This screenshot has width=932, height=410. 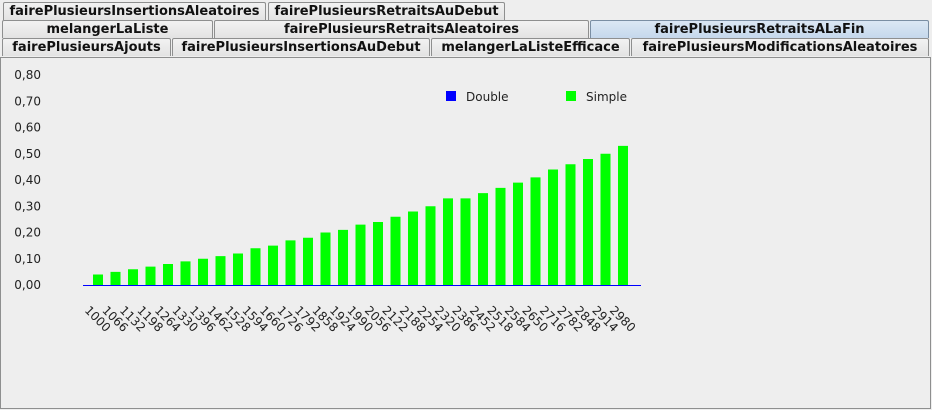 I want to click on legend-label-simple: Simple, so click(x=606, y=97).